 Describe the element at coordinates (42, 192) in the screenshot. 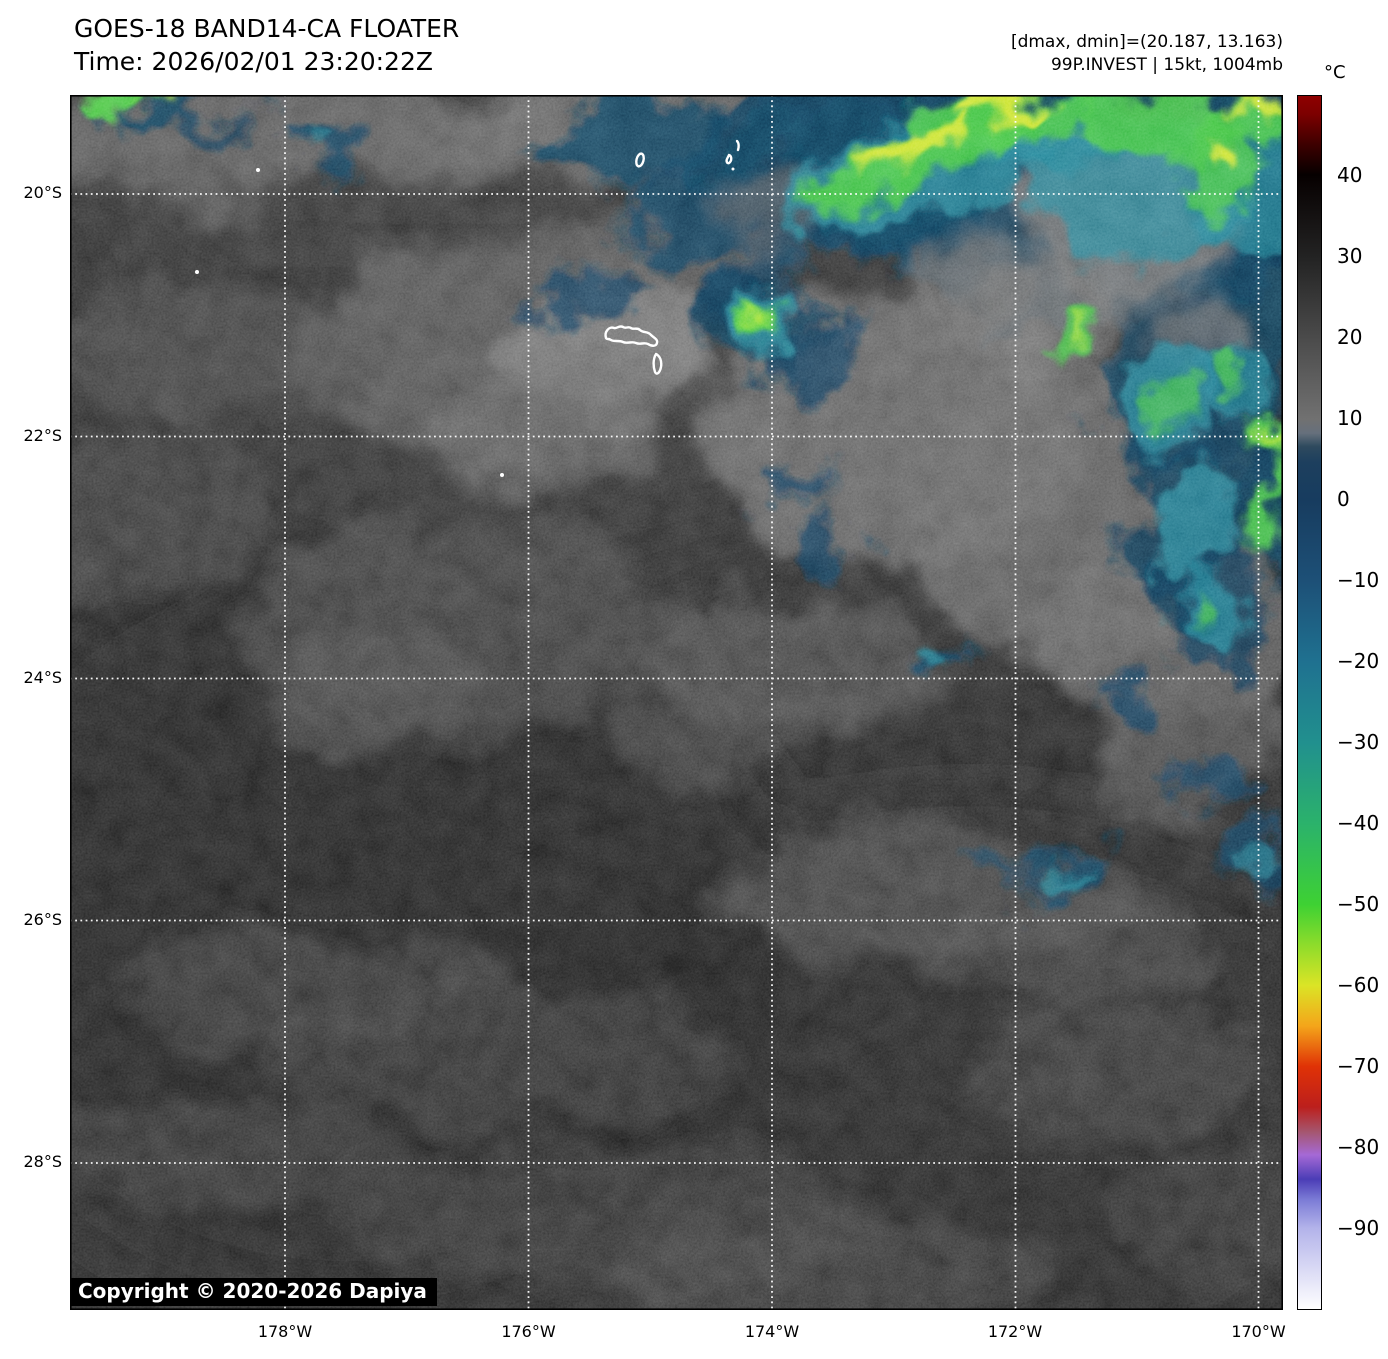

I see `lat-label: 20°S` at that location.